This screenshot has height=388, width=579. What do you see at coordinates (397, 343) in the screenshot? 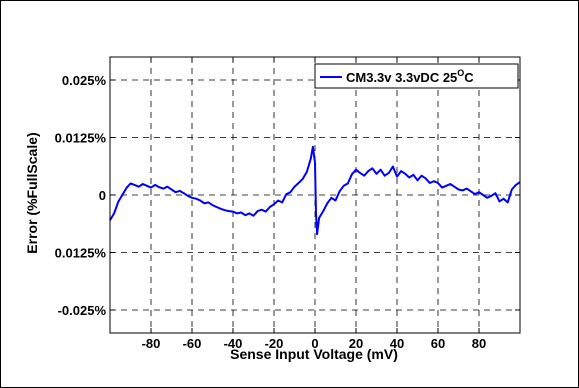
I see `x-tick-label: 40` at bounding box center [397, 343].